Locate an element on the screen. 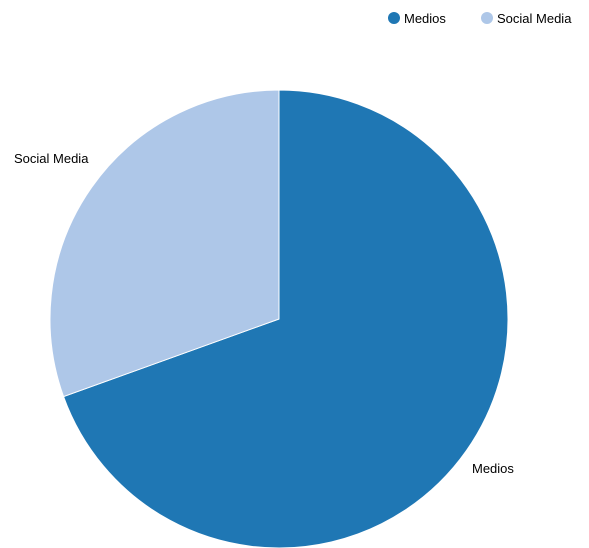 This screenshot has width=589, height=548. slice-label-medios: Medios is located at coordinates (493, 468).